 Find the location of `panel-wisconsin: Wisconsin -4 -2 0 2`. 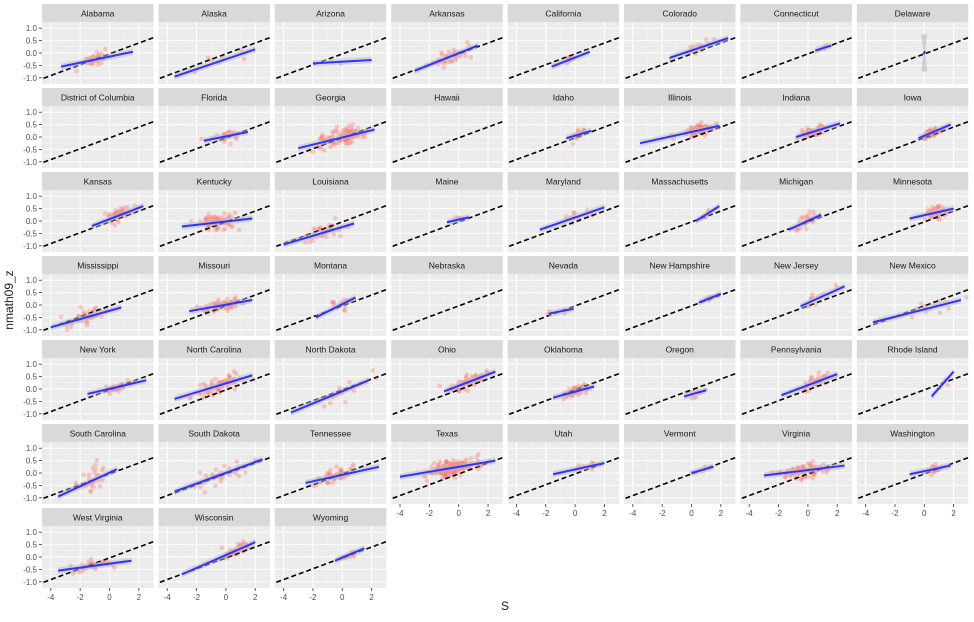

panel-wisconsin: Wisconsin -4 -2 0 2 is located at coordinates (214, 555).